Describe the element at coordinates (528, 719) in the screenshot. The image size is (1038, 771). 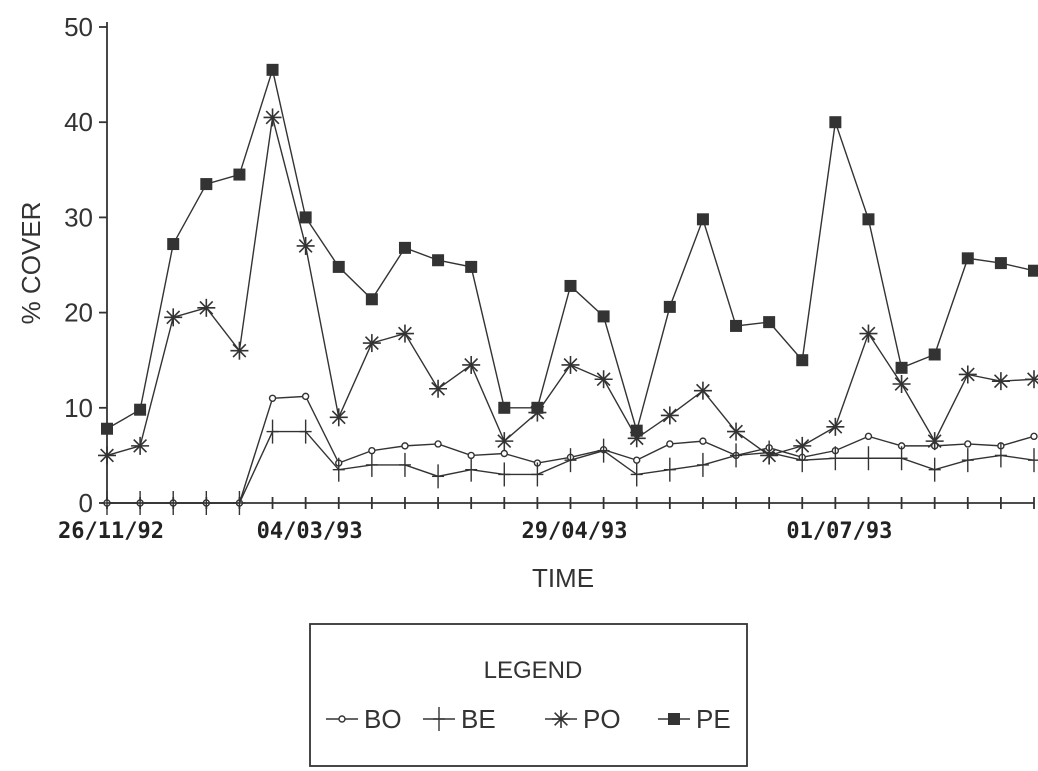
I see `legend-items: BO BE PO PE` at that location.